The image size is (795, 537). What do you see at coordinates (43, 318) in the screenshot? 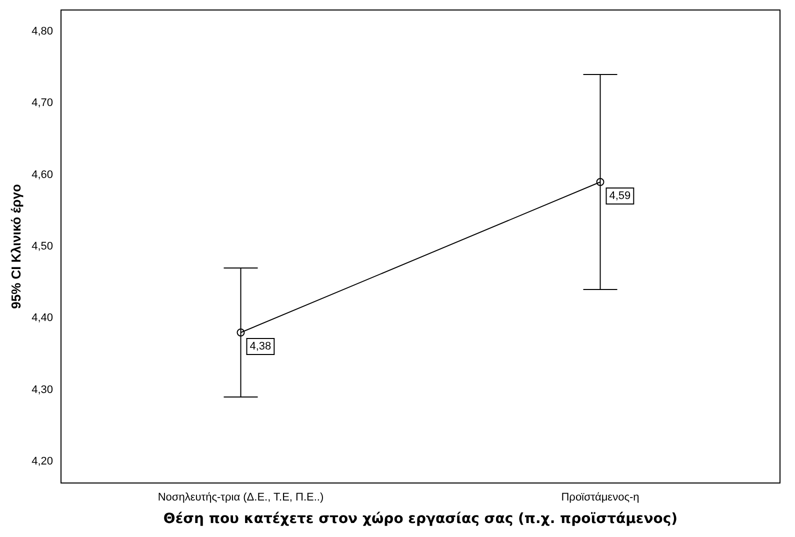
I see `y-tick-label: 4,40` at bounding box center [43, 318].